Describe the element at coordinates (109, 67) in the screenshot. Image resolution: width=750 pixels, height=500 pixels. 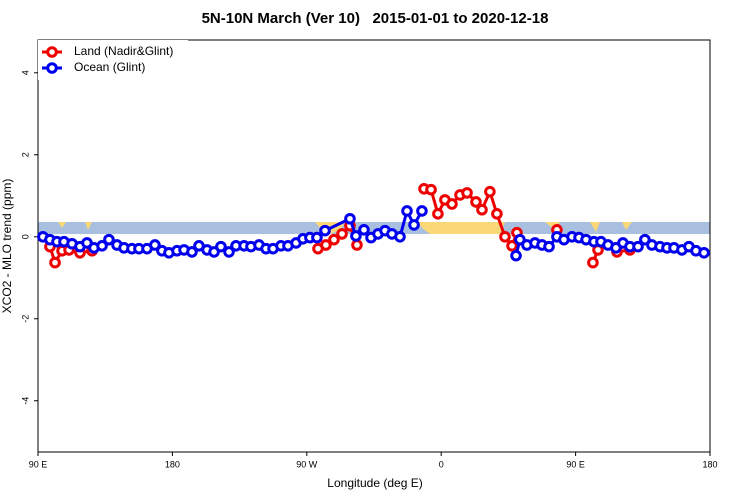
I see `legend-label: Ocean (Glint)` at that location.